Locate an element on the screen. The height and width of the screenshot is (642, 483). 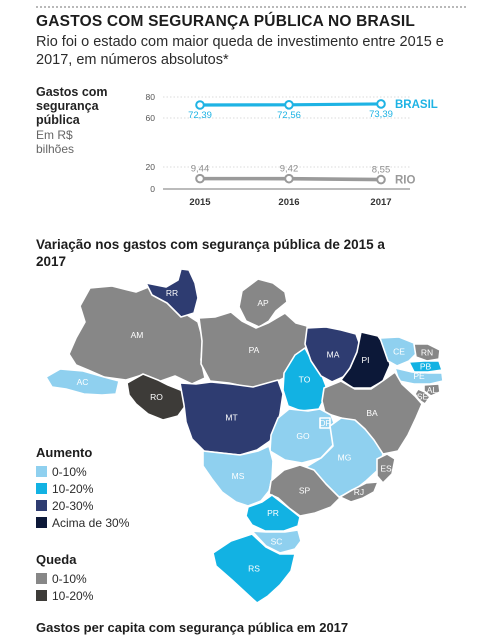
state-label: PR is located at coordinates (273, 513).